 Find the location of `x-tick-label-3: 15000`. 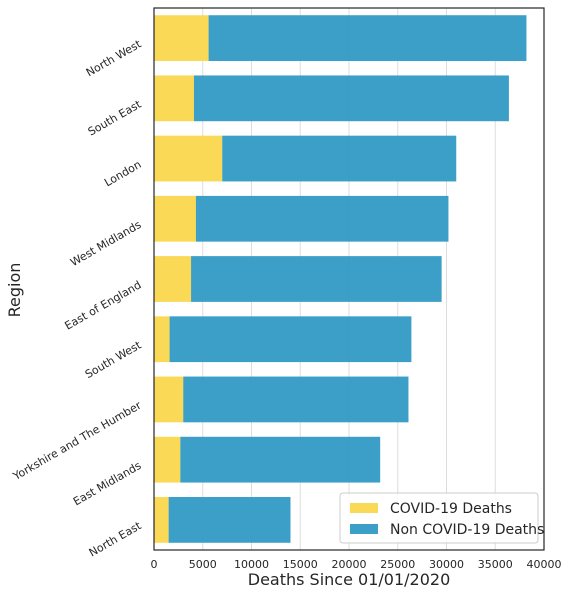

x-tick-label-3: 15000 is located at coordinates (300, 564).